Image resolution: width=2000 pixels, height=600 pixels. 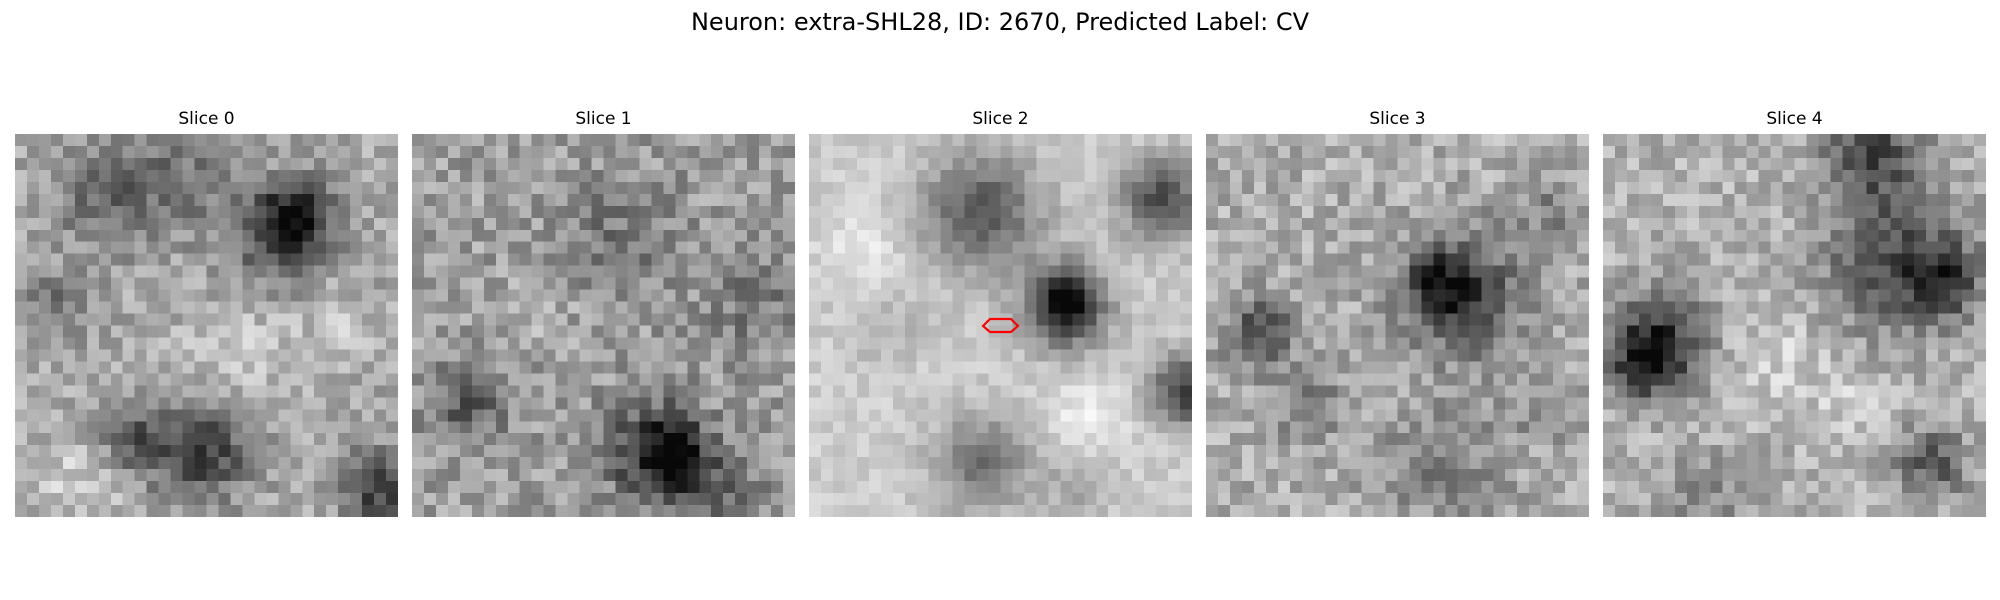 What do you see at coordinates (1794, 119) in the screenshot?
I see `slice-4-title: Slice 4` at bounding box center [1794, 119].